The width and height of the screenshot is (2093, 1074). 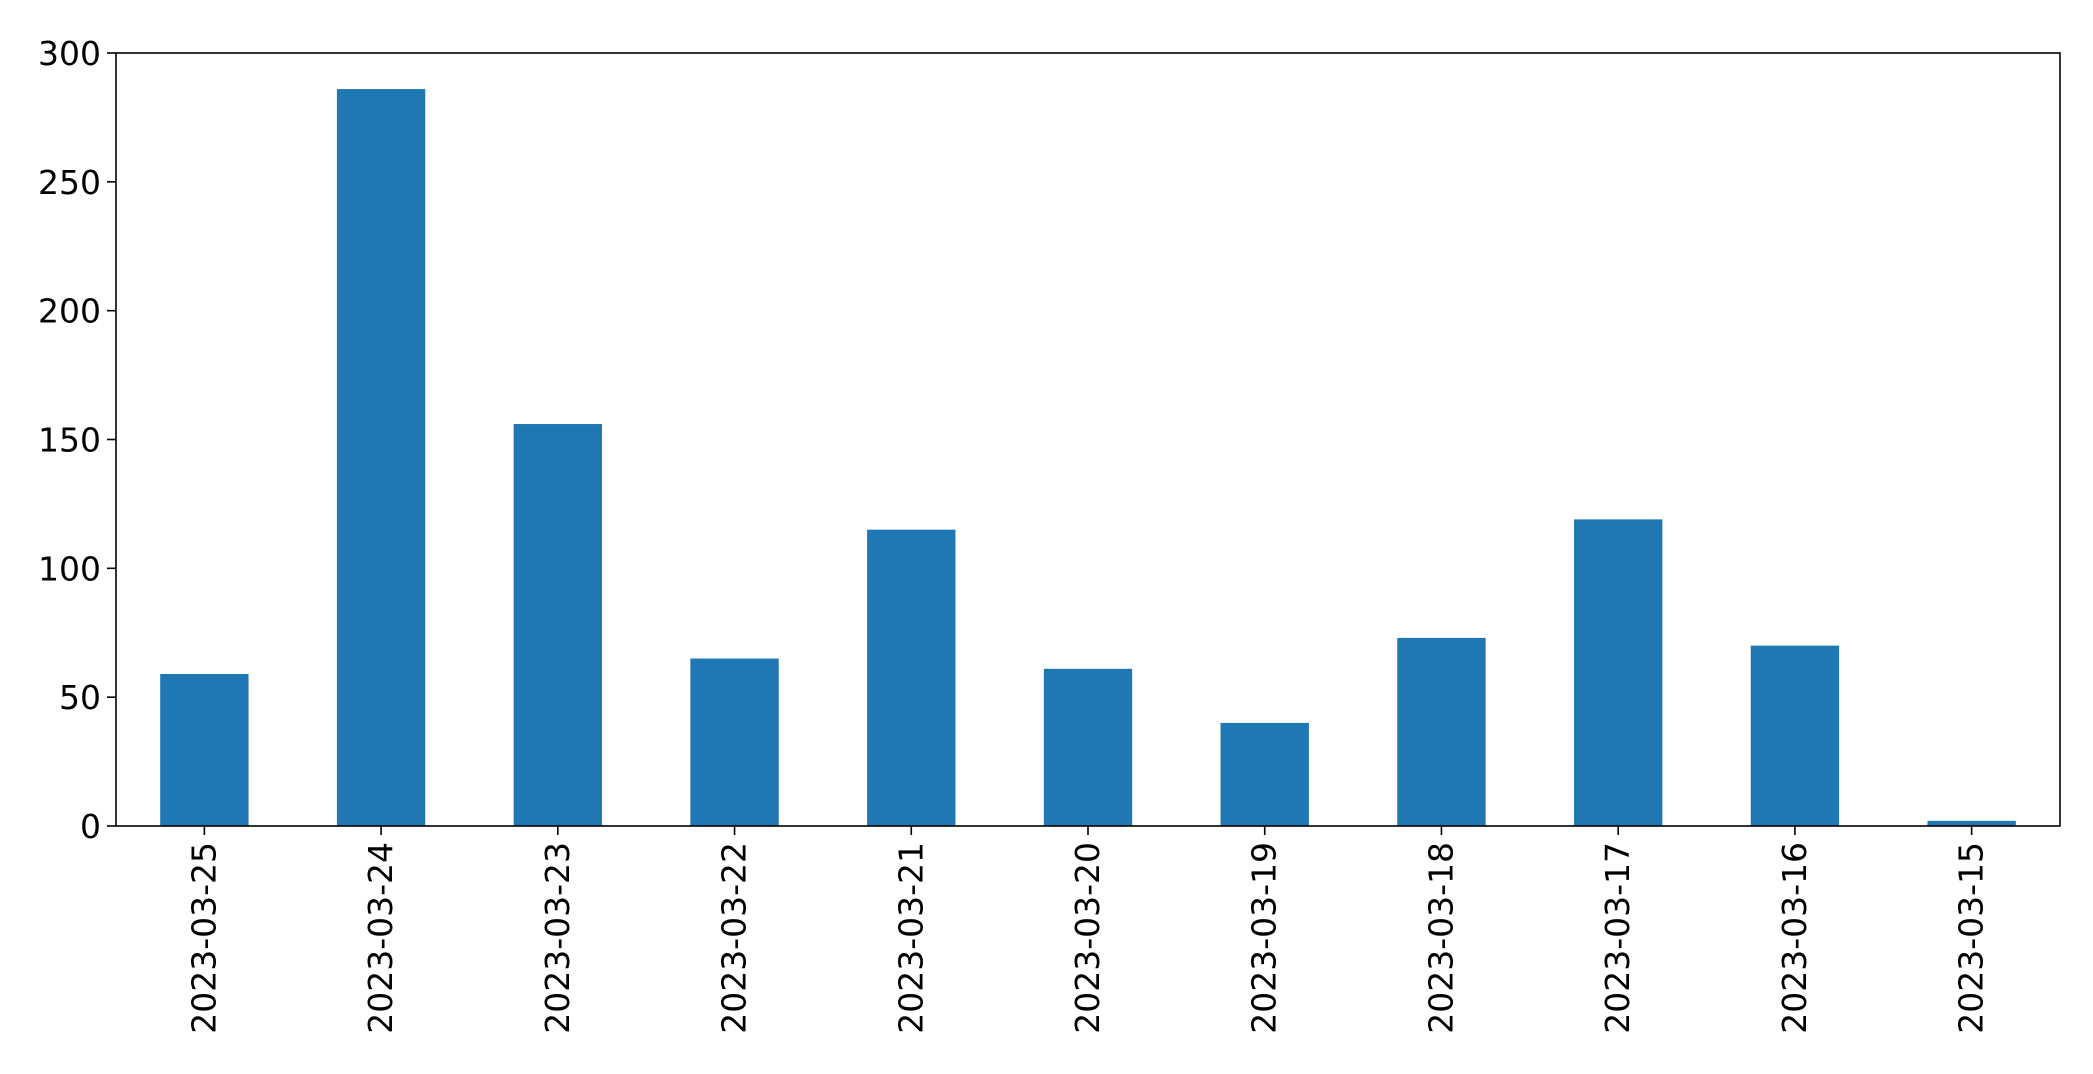 What do you see at coordinates (1971, 938) in the screenshot?
I see `x-tick-label: 2023-03-15` at bounding box center [1971, 938].